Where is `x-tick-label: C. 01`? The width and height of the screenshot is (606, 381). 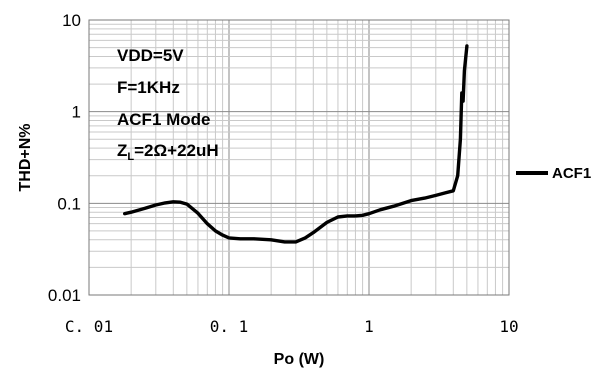
x-tick-label: C. 01 is located at coordinates (89, 326).